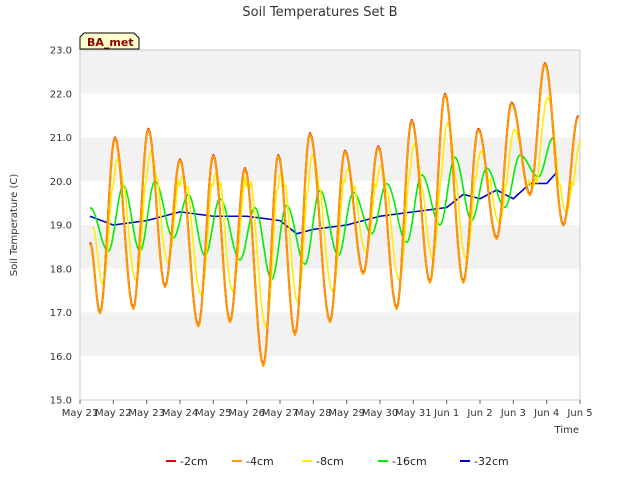  What do you see at coordinates (313, 413) in the screenshot?
I see `x-tick-label: May 28` at bounding box center [313, 413].